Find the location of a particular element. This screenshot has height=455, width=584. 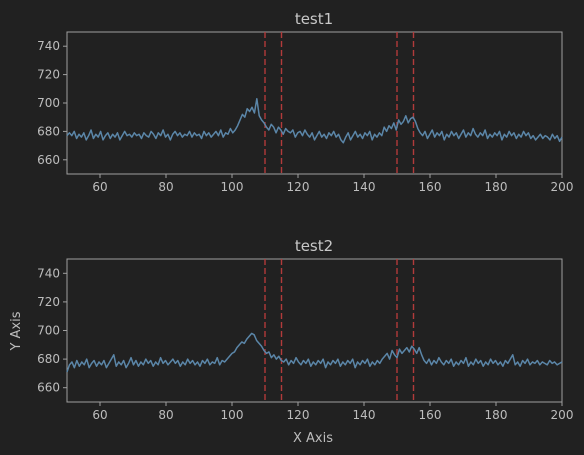

y-axis-label: Y Axis is located at coordinates (16, 331).